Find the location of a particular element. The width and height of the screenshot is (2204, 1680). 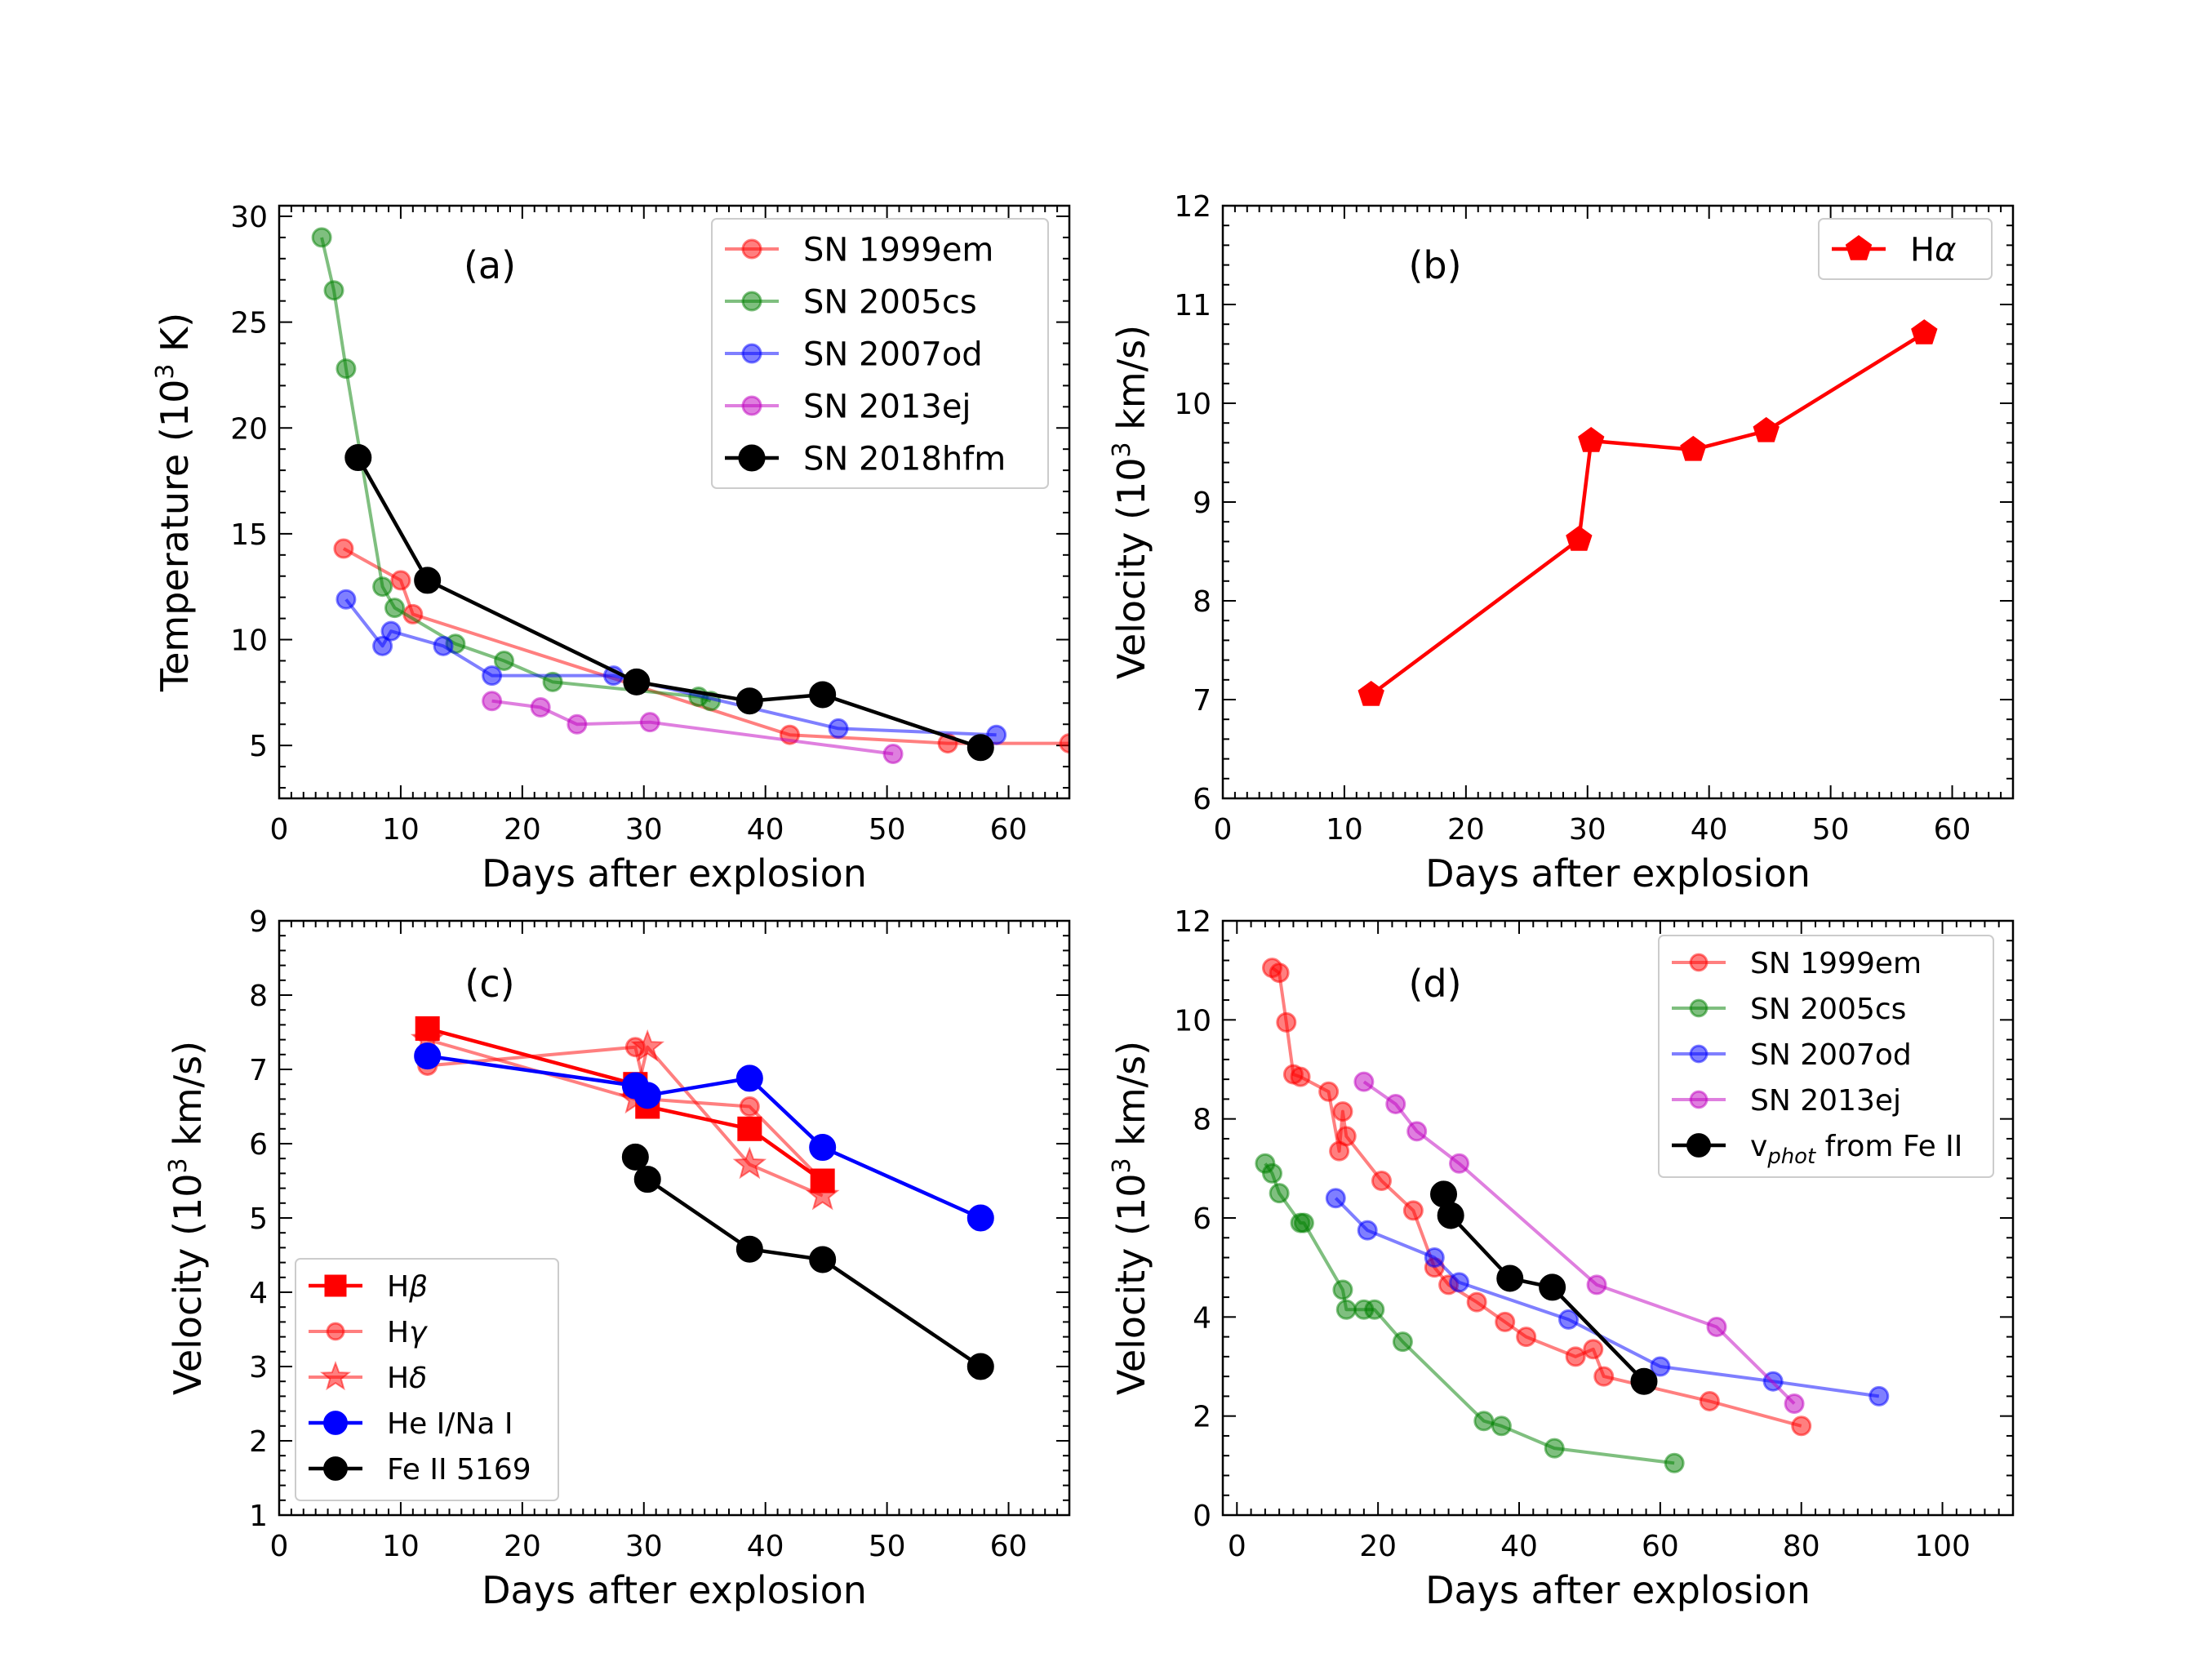

legend-label: SN 1999em is located at coordinates (898, 250).